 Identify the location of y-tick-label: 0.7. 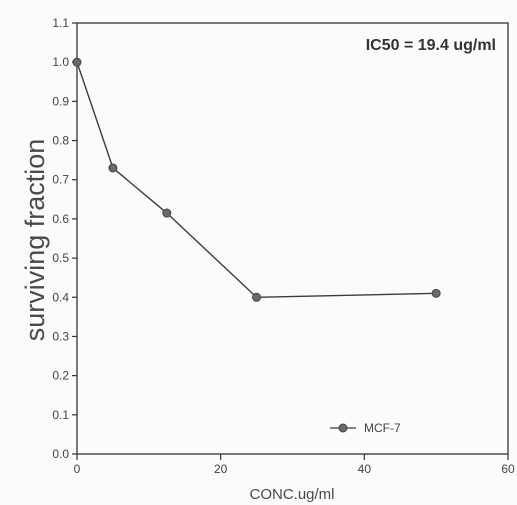
(60, 180).